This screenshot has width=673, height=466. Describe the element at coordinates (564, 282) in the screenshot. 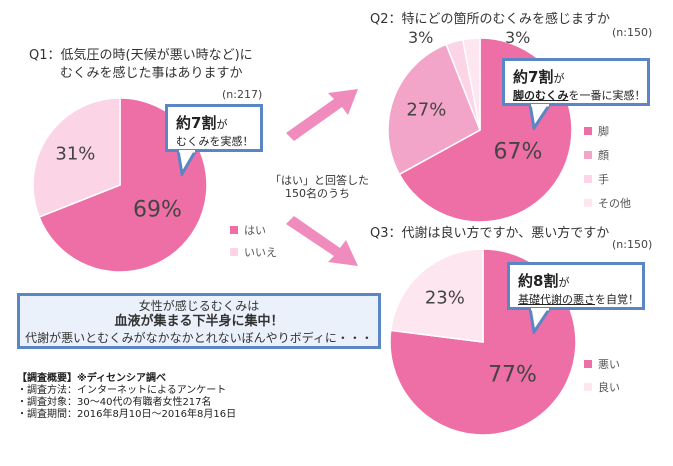

I see `q3-callout-suffix: が` at that location.